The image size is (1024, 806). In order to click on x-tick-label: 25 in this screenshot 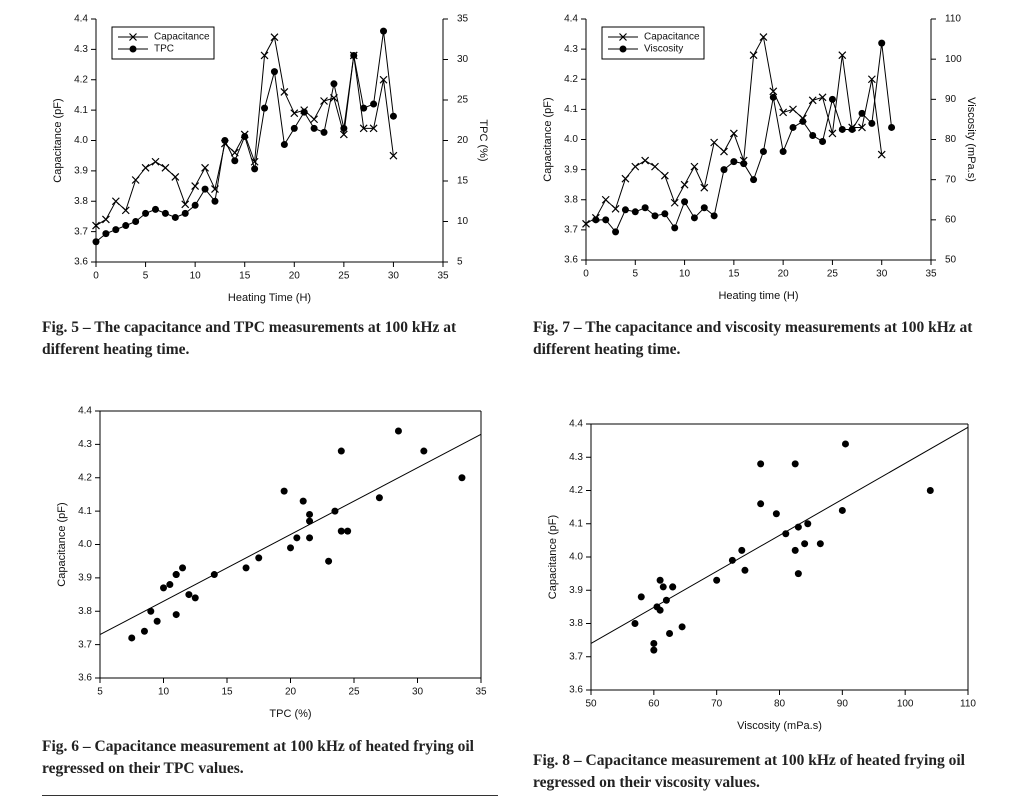, I will do `click(354, 692)`.